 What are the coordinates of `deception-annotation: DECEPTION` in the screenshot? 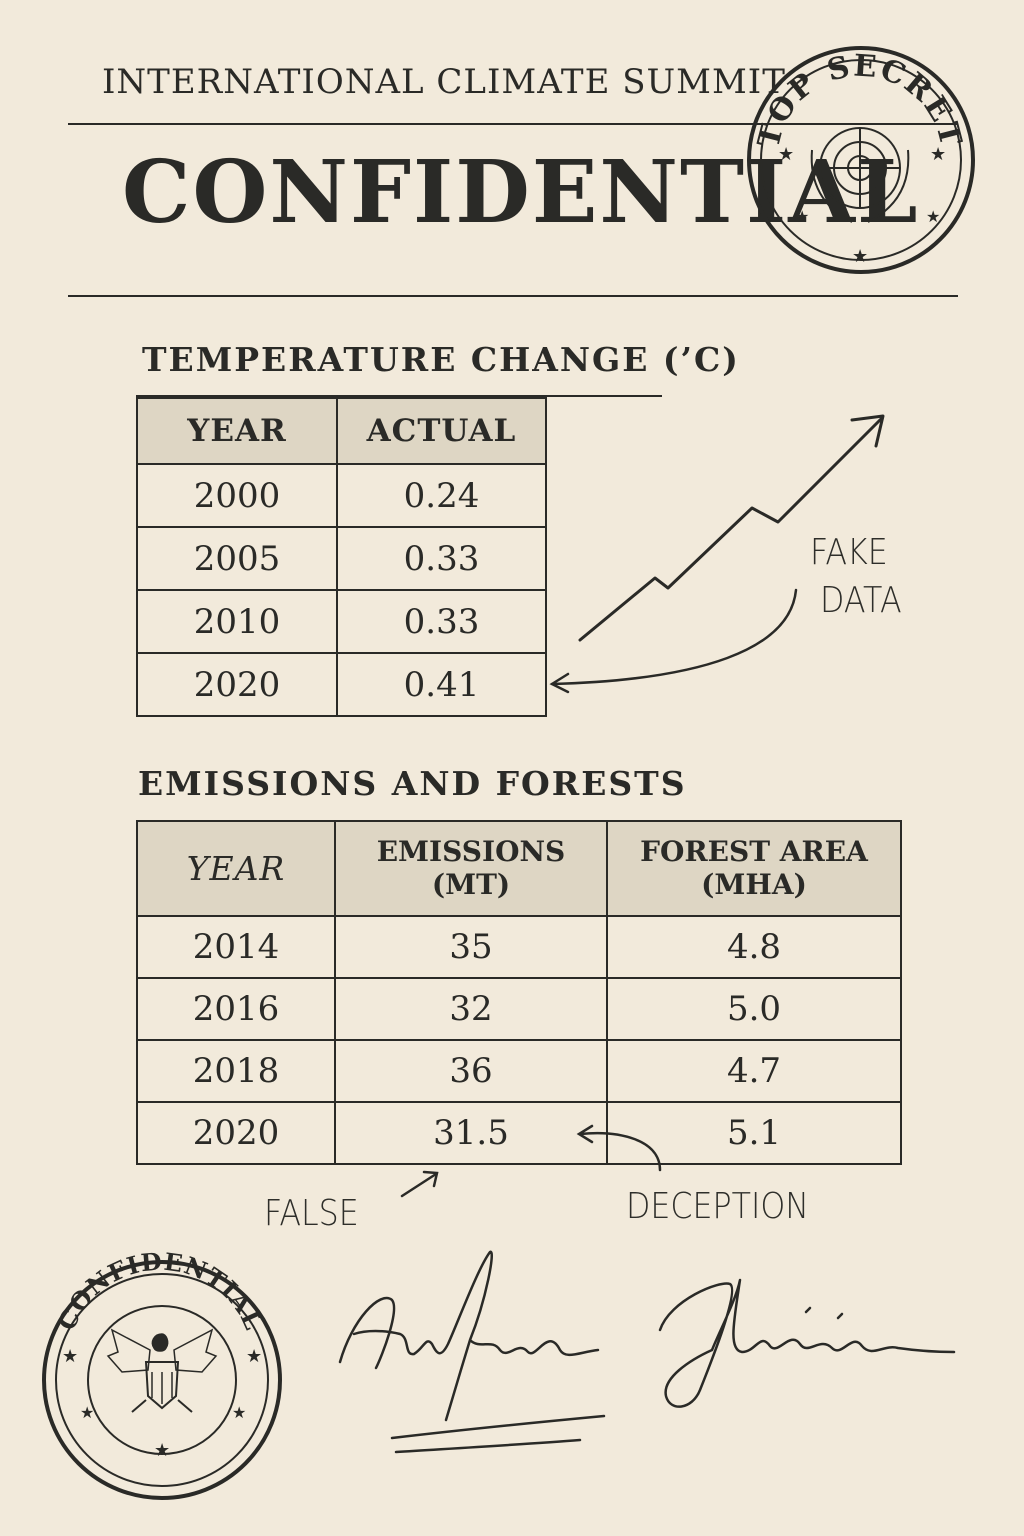 It's located at (717, 1206).